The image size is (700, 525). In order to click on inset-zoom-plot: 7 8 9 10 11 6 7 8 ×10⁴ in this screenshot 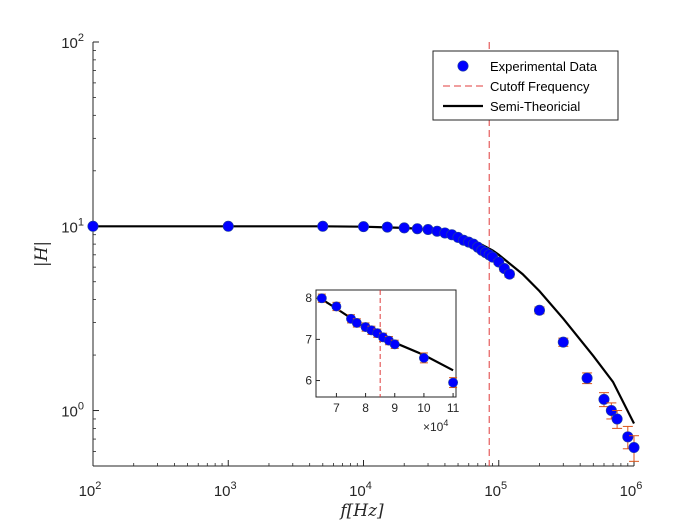, I will do `click(382, 361)`.